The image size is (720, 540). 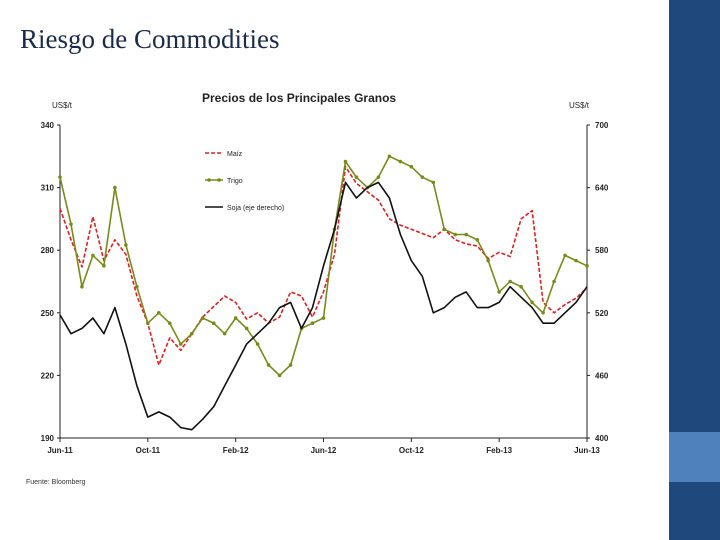 I want to click on left-tick-label: 190, so click(x=48, y=438).